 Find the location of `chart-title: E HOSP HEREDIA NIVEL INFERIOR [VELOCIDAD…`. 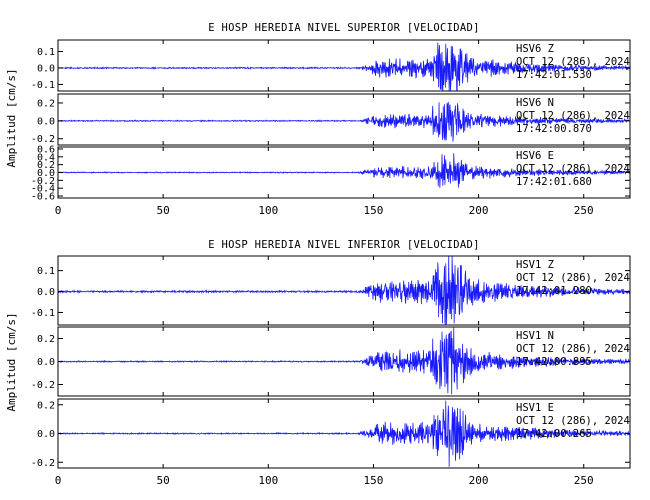

chart-title: E HOSP HEREDIA NIVEL INFERIOR [VELOCIDAD… is located at coordinates (343, 245).